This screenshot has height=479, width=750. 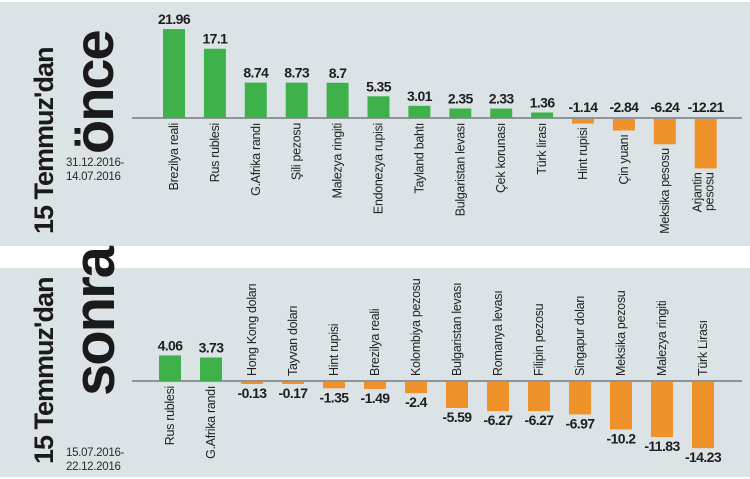 I want to click on value-label: -1.49, so click(x=376, y=398).